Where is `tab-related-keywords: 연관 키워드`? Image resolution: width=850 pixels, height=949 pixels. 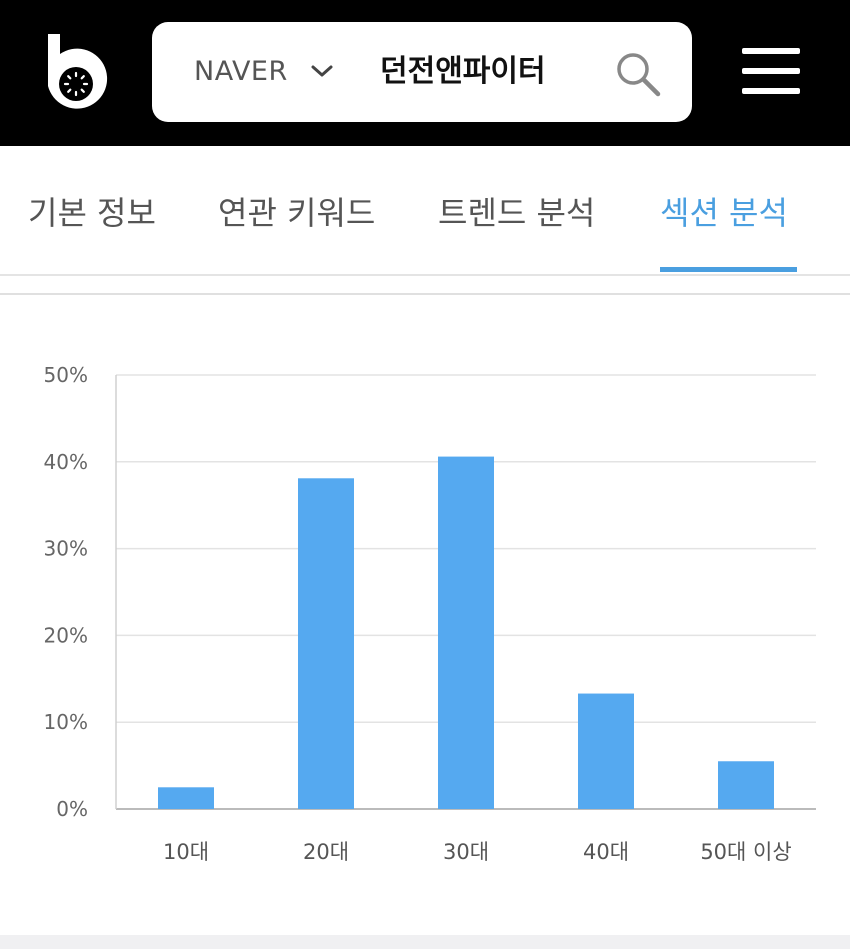 tab-related-keywords: 연관 키워드 is located at coordinates (297, 213).